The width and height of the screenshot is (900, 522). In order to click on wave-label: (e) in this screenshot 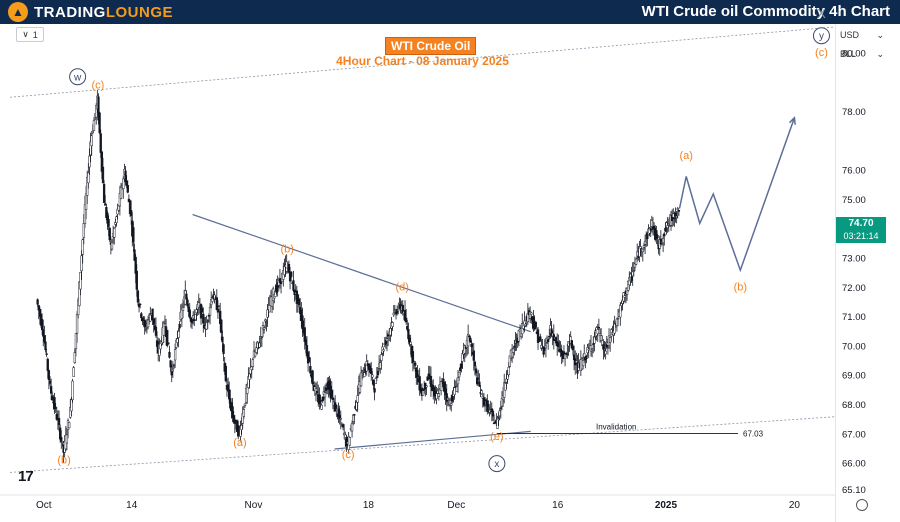, I will do `click(496, 437)`.